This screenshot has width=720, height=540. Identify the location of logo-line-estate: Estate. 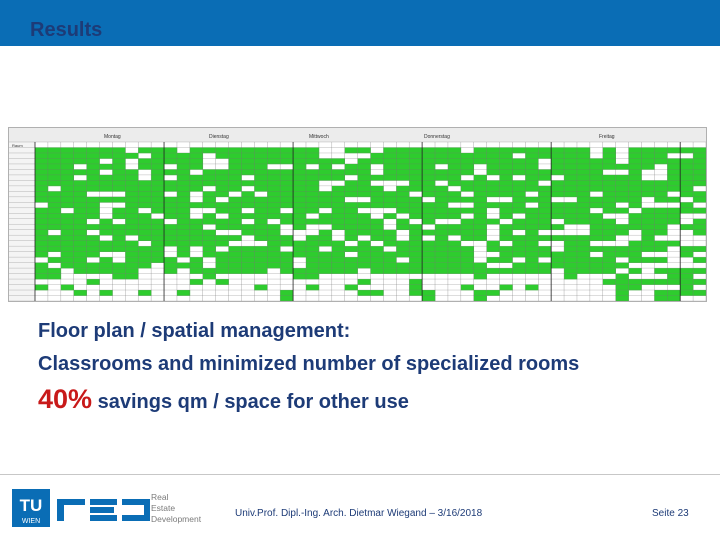
(163, 508).